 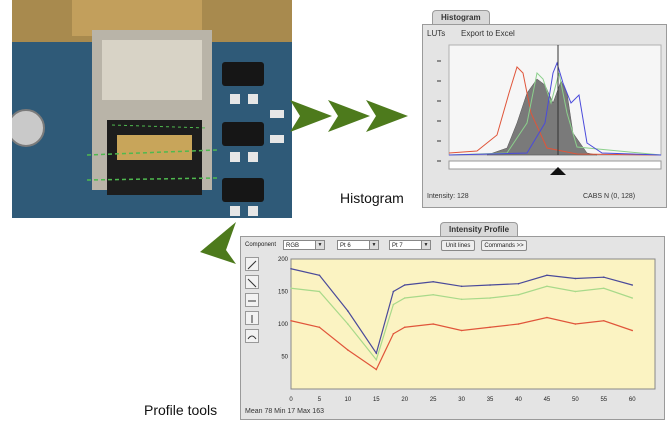 What do you see at coordinates (461, 17) in the screenshot?
I see `tab-histogram: Histogram` at bounding box center [461, 17].